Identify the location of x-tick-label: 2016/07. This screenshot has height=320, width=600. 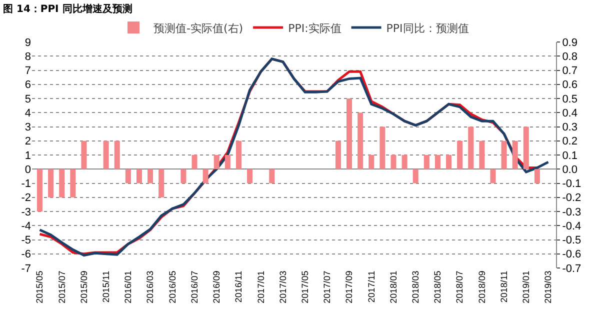
(194, 287).